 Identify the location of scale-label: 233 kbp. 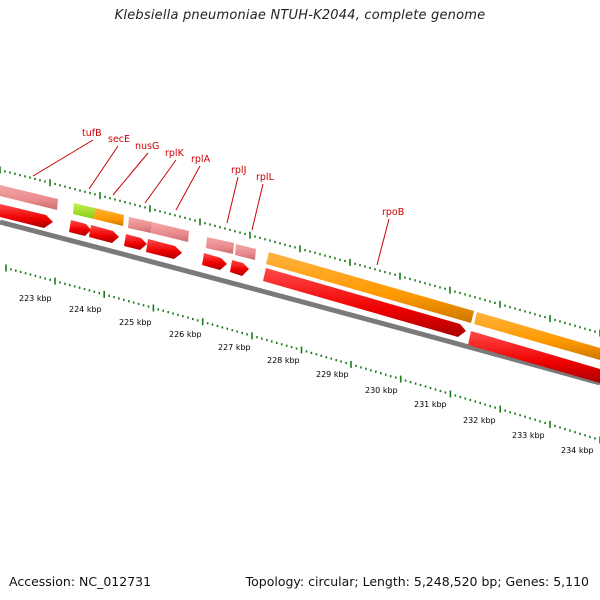
(528, 435).